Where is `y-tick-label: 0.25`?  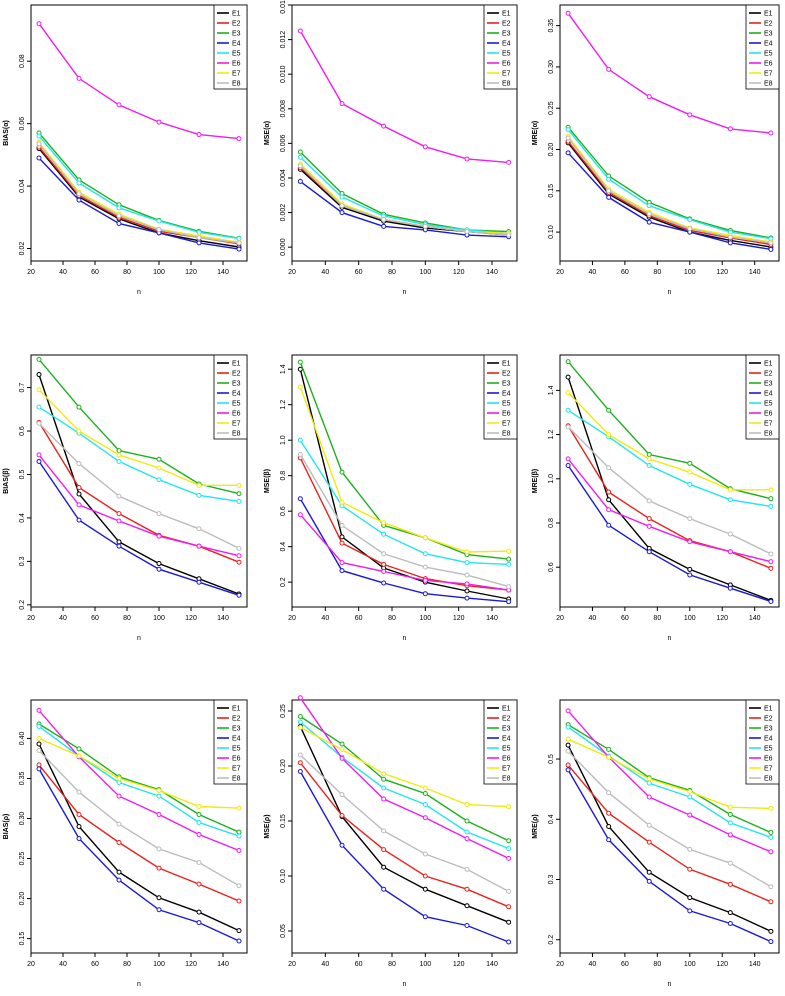 y-tick-label: 0.25 is located at coordinates (22, 859).